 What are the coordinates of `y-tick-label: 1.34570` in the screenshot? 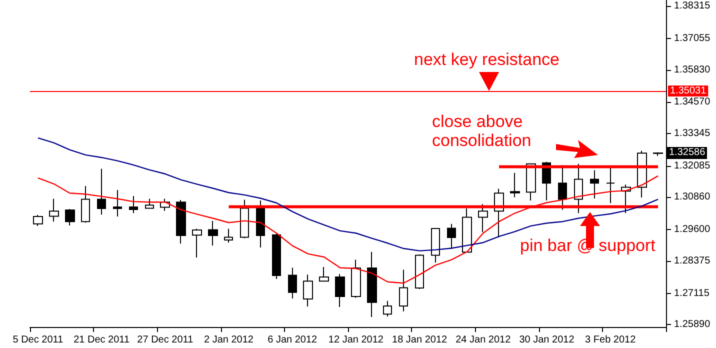 It's located at (692, 102).